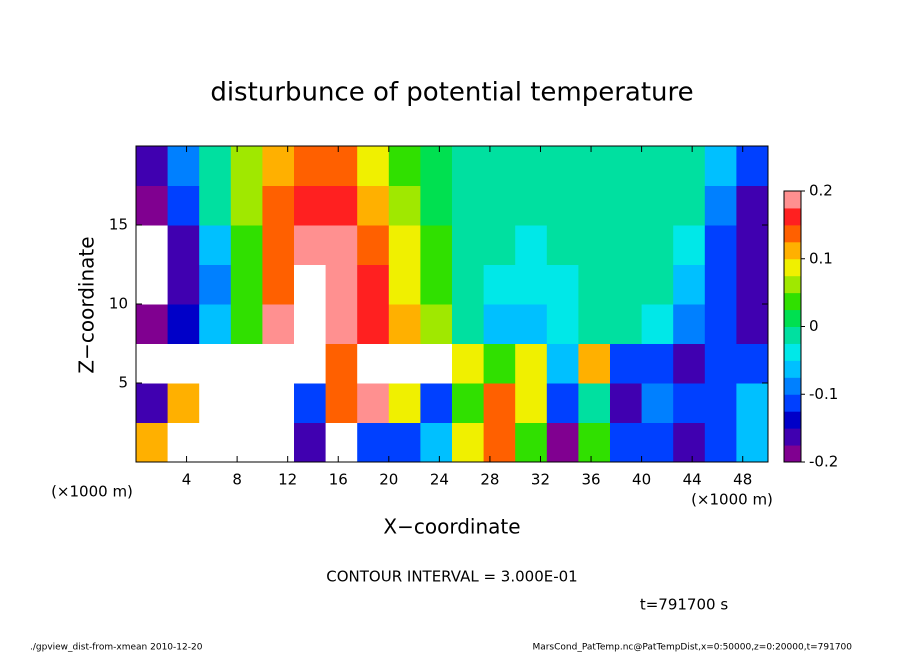 The width and height of the screenshot is (904, 654). Describe the element at coordinates (87, 304) in the screenshot. I see `y-axis-label: Z−coordinate` at that location.